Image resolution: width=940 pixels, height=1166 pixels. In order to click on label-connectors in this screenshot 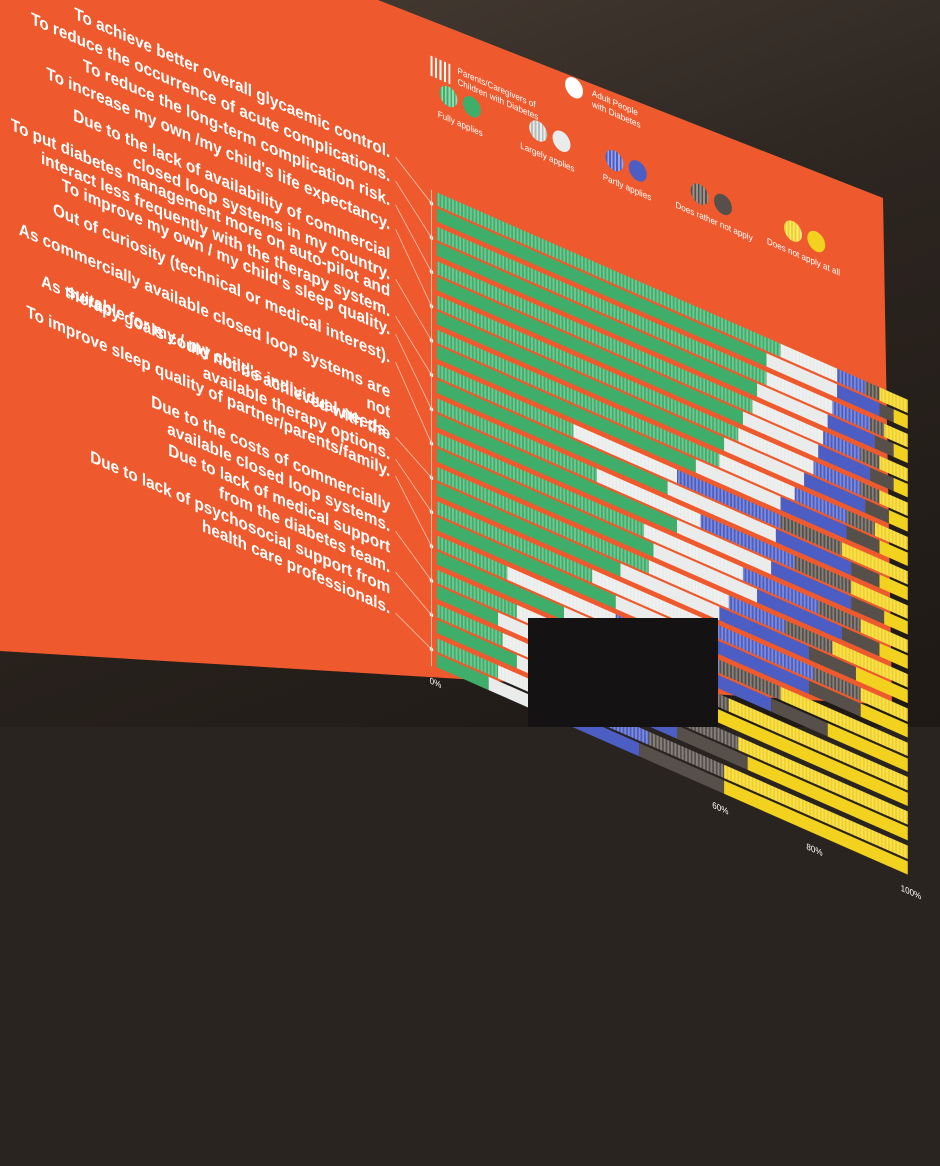, I will do `click(414, 411)`.